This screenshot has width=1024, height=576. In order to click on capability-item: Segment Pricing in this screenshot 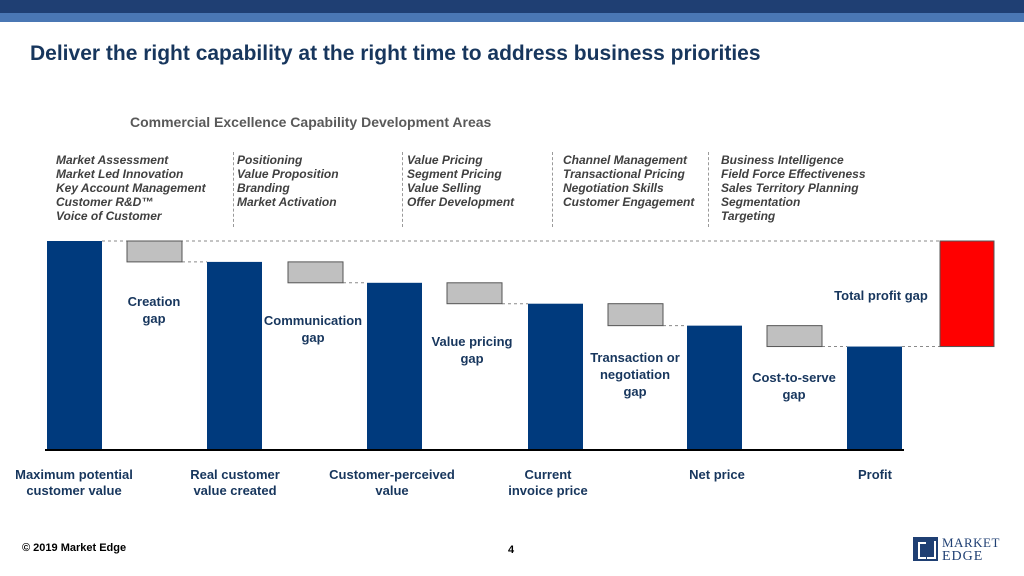, I will do `click(454, 174)`.